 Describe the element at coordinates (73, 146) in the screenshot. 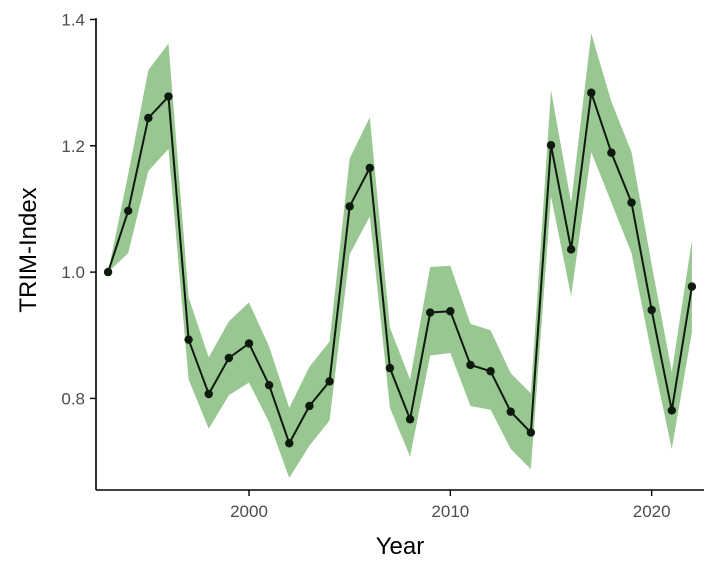

I see `y-tick-label: 1.2` at that location.